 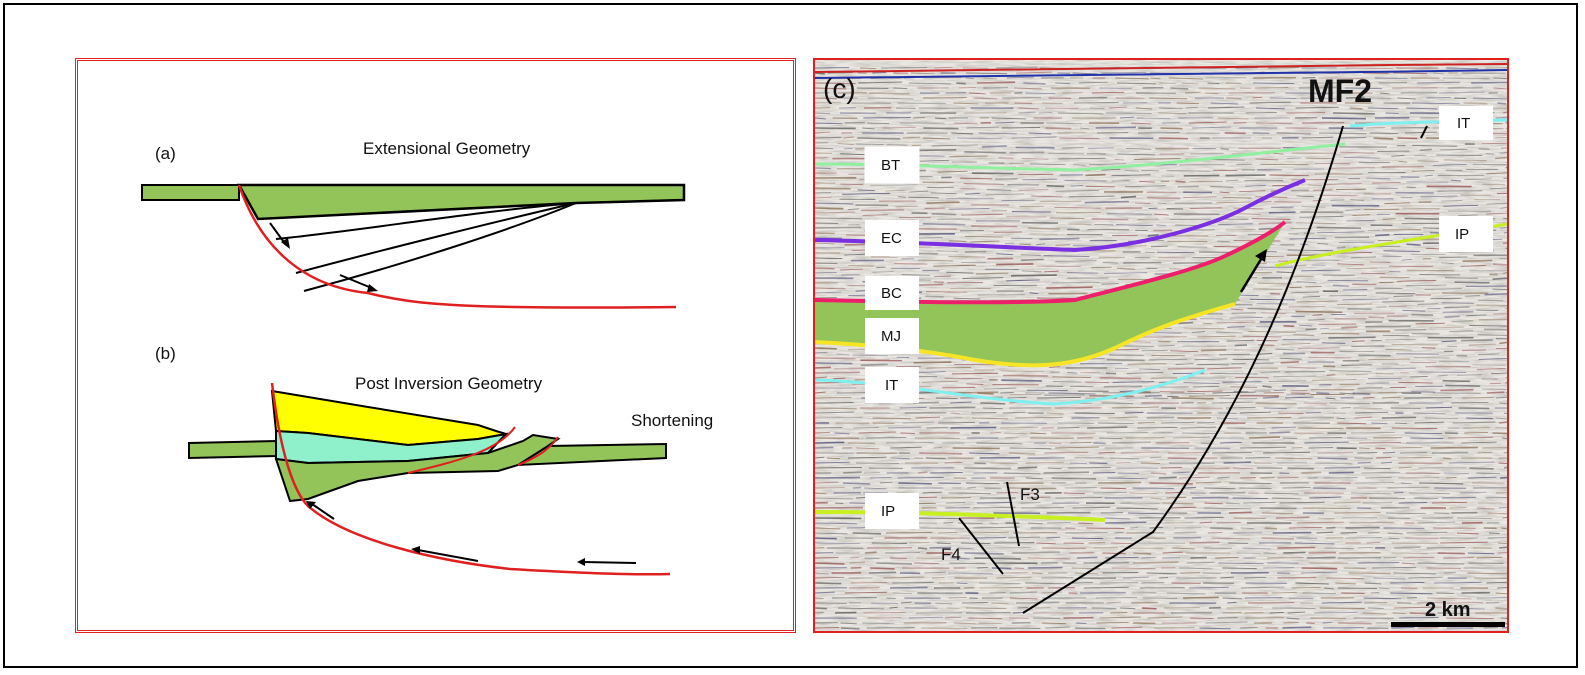 I want to click on hanging-wall-wedge, so click(x=461, y=202).